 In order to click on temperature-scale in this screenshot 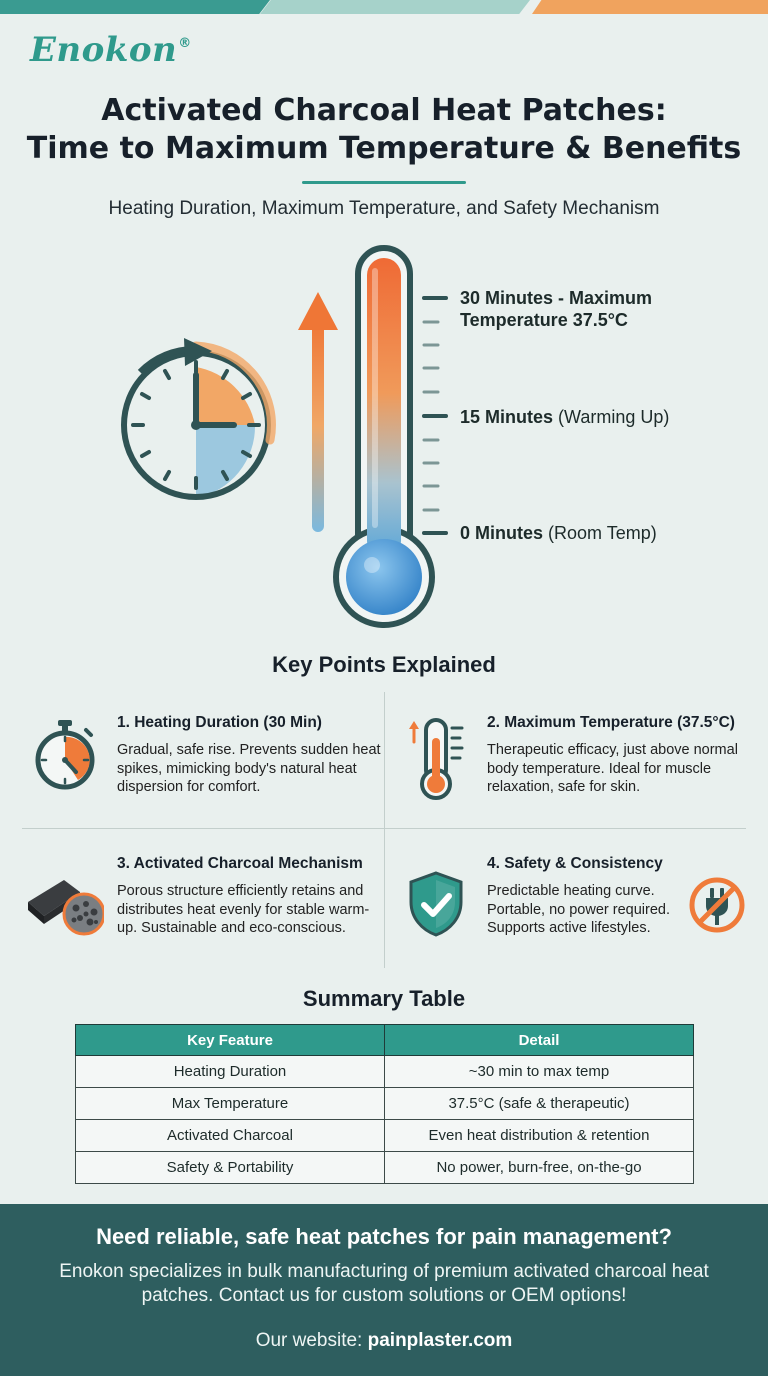, I will do `click(435, 415)`.